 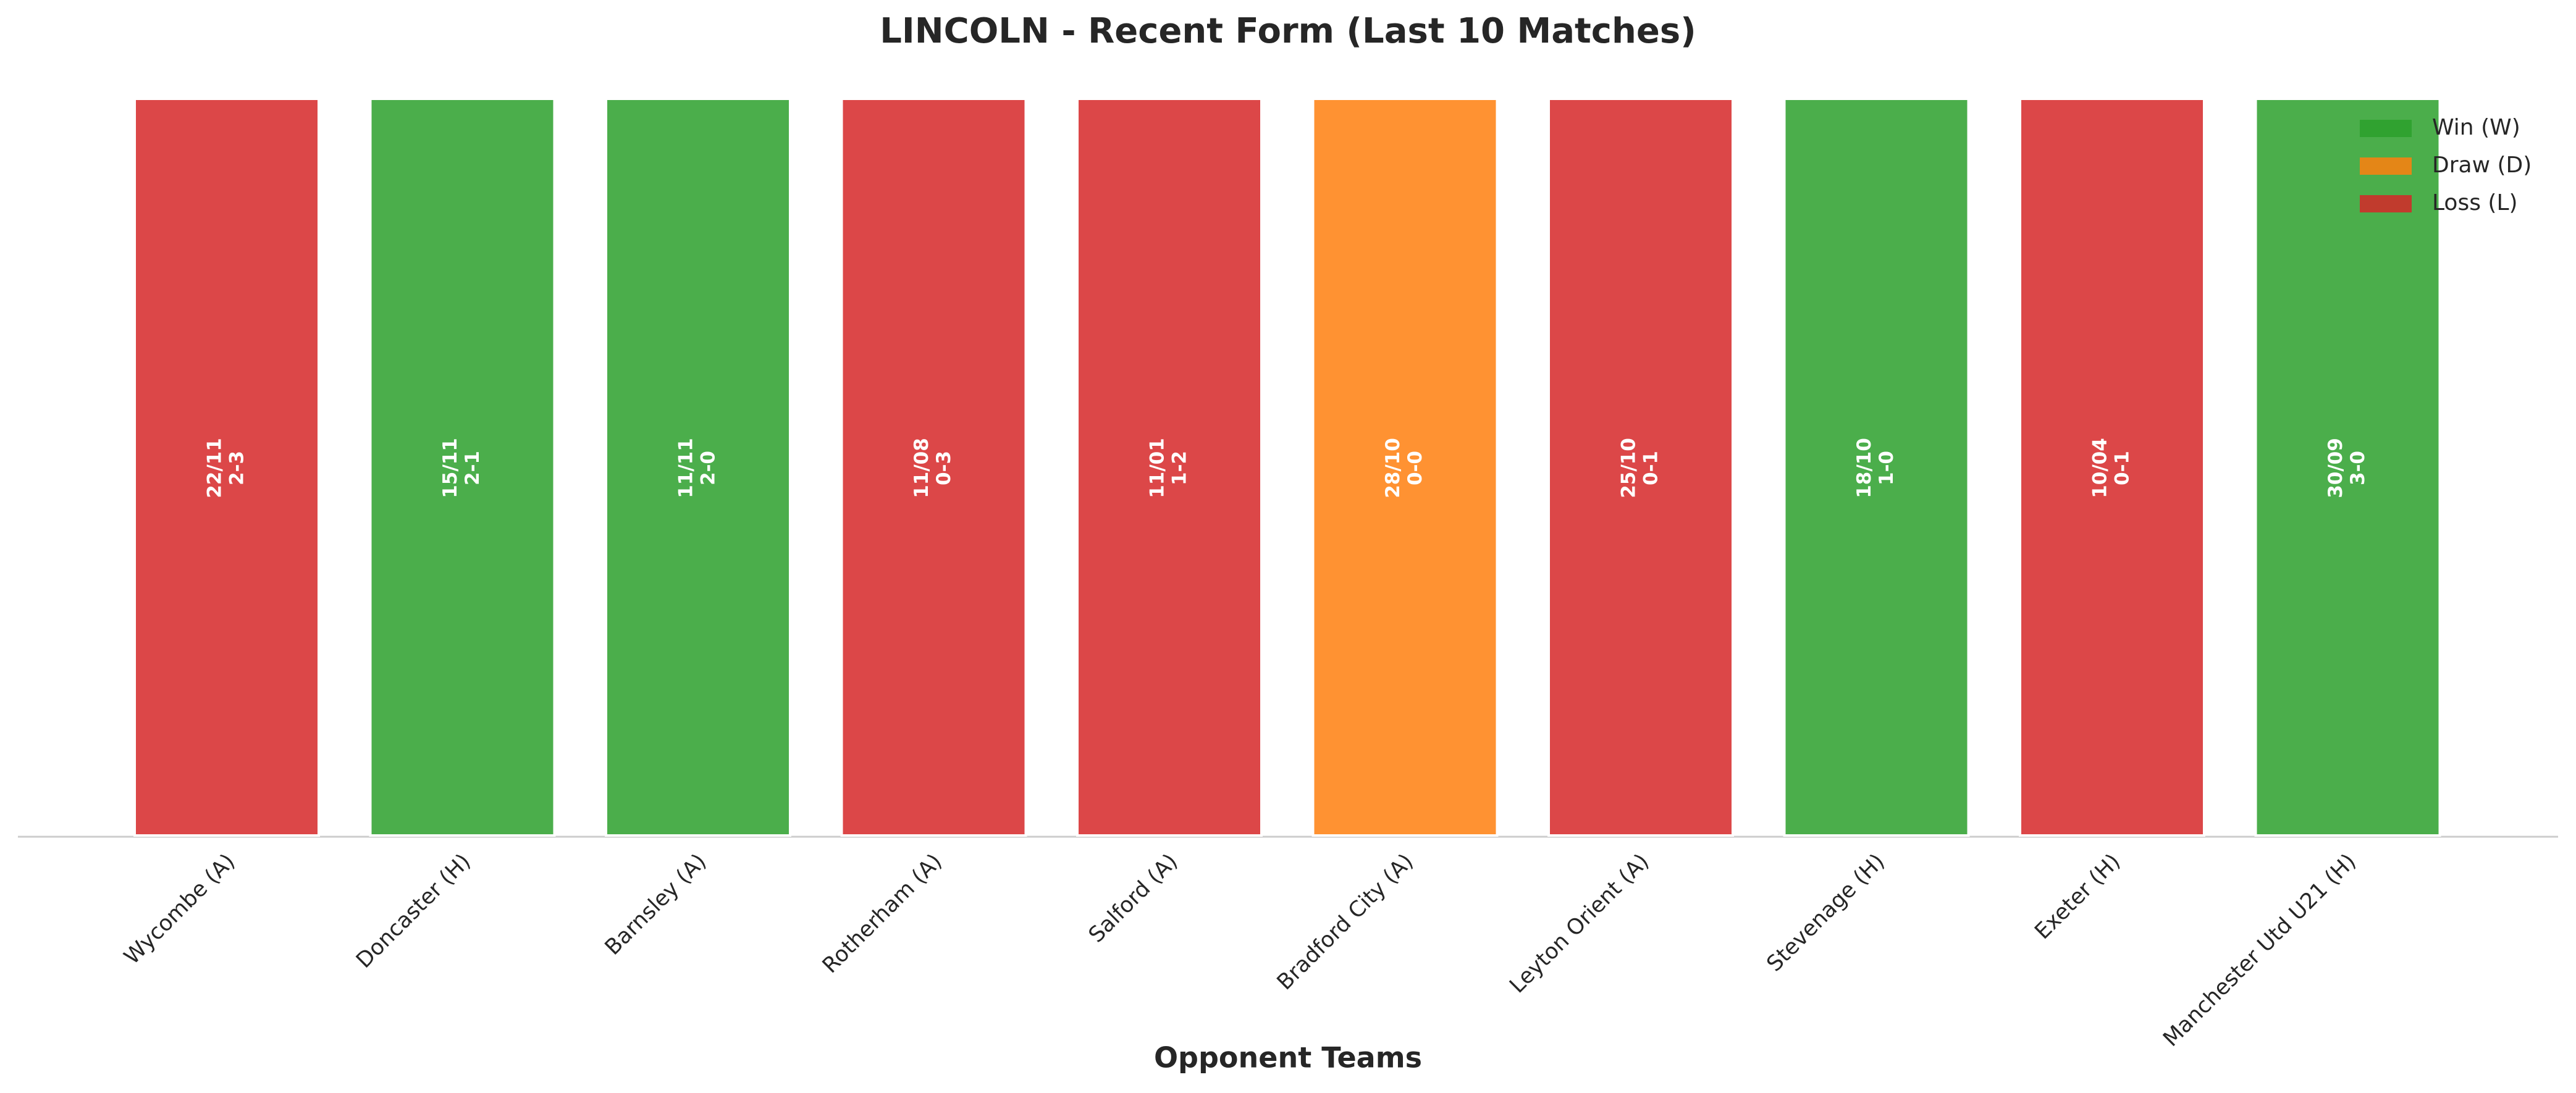 I want to click on x-tick-label: Rotherham (A), so click(x=882, y=913).